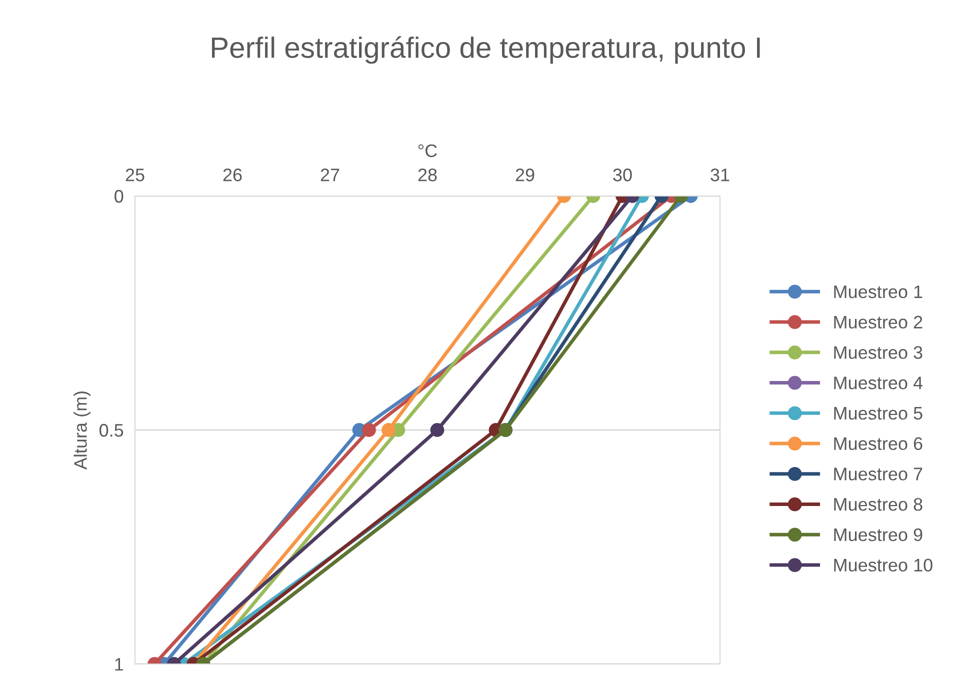 The image size is (972, 690). I want to click on x-tick-label: 27, so click(330, 175).